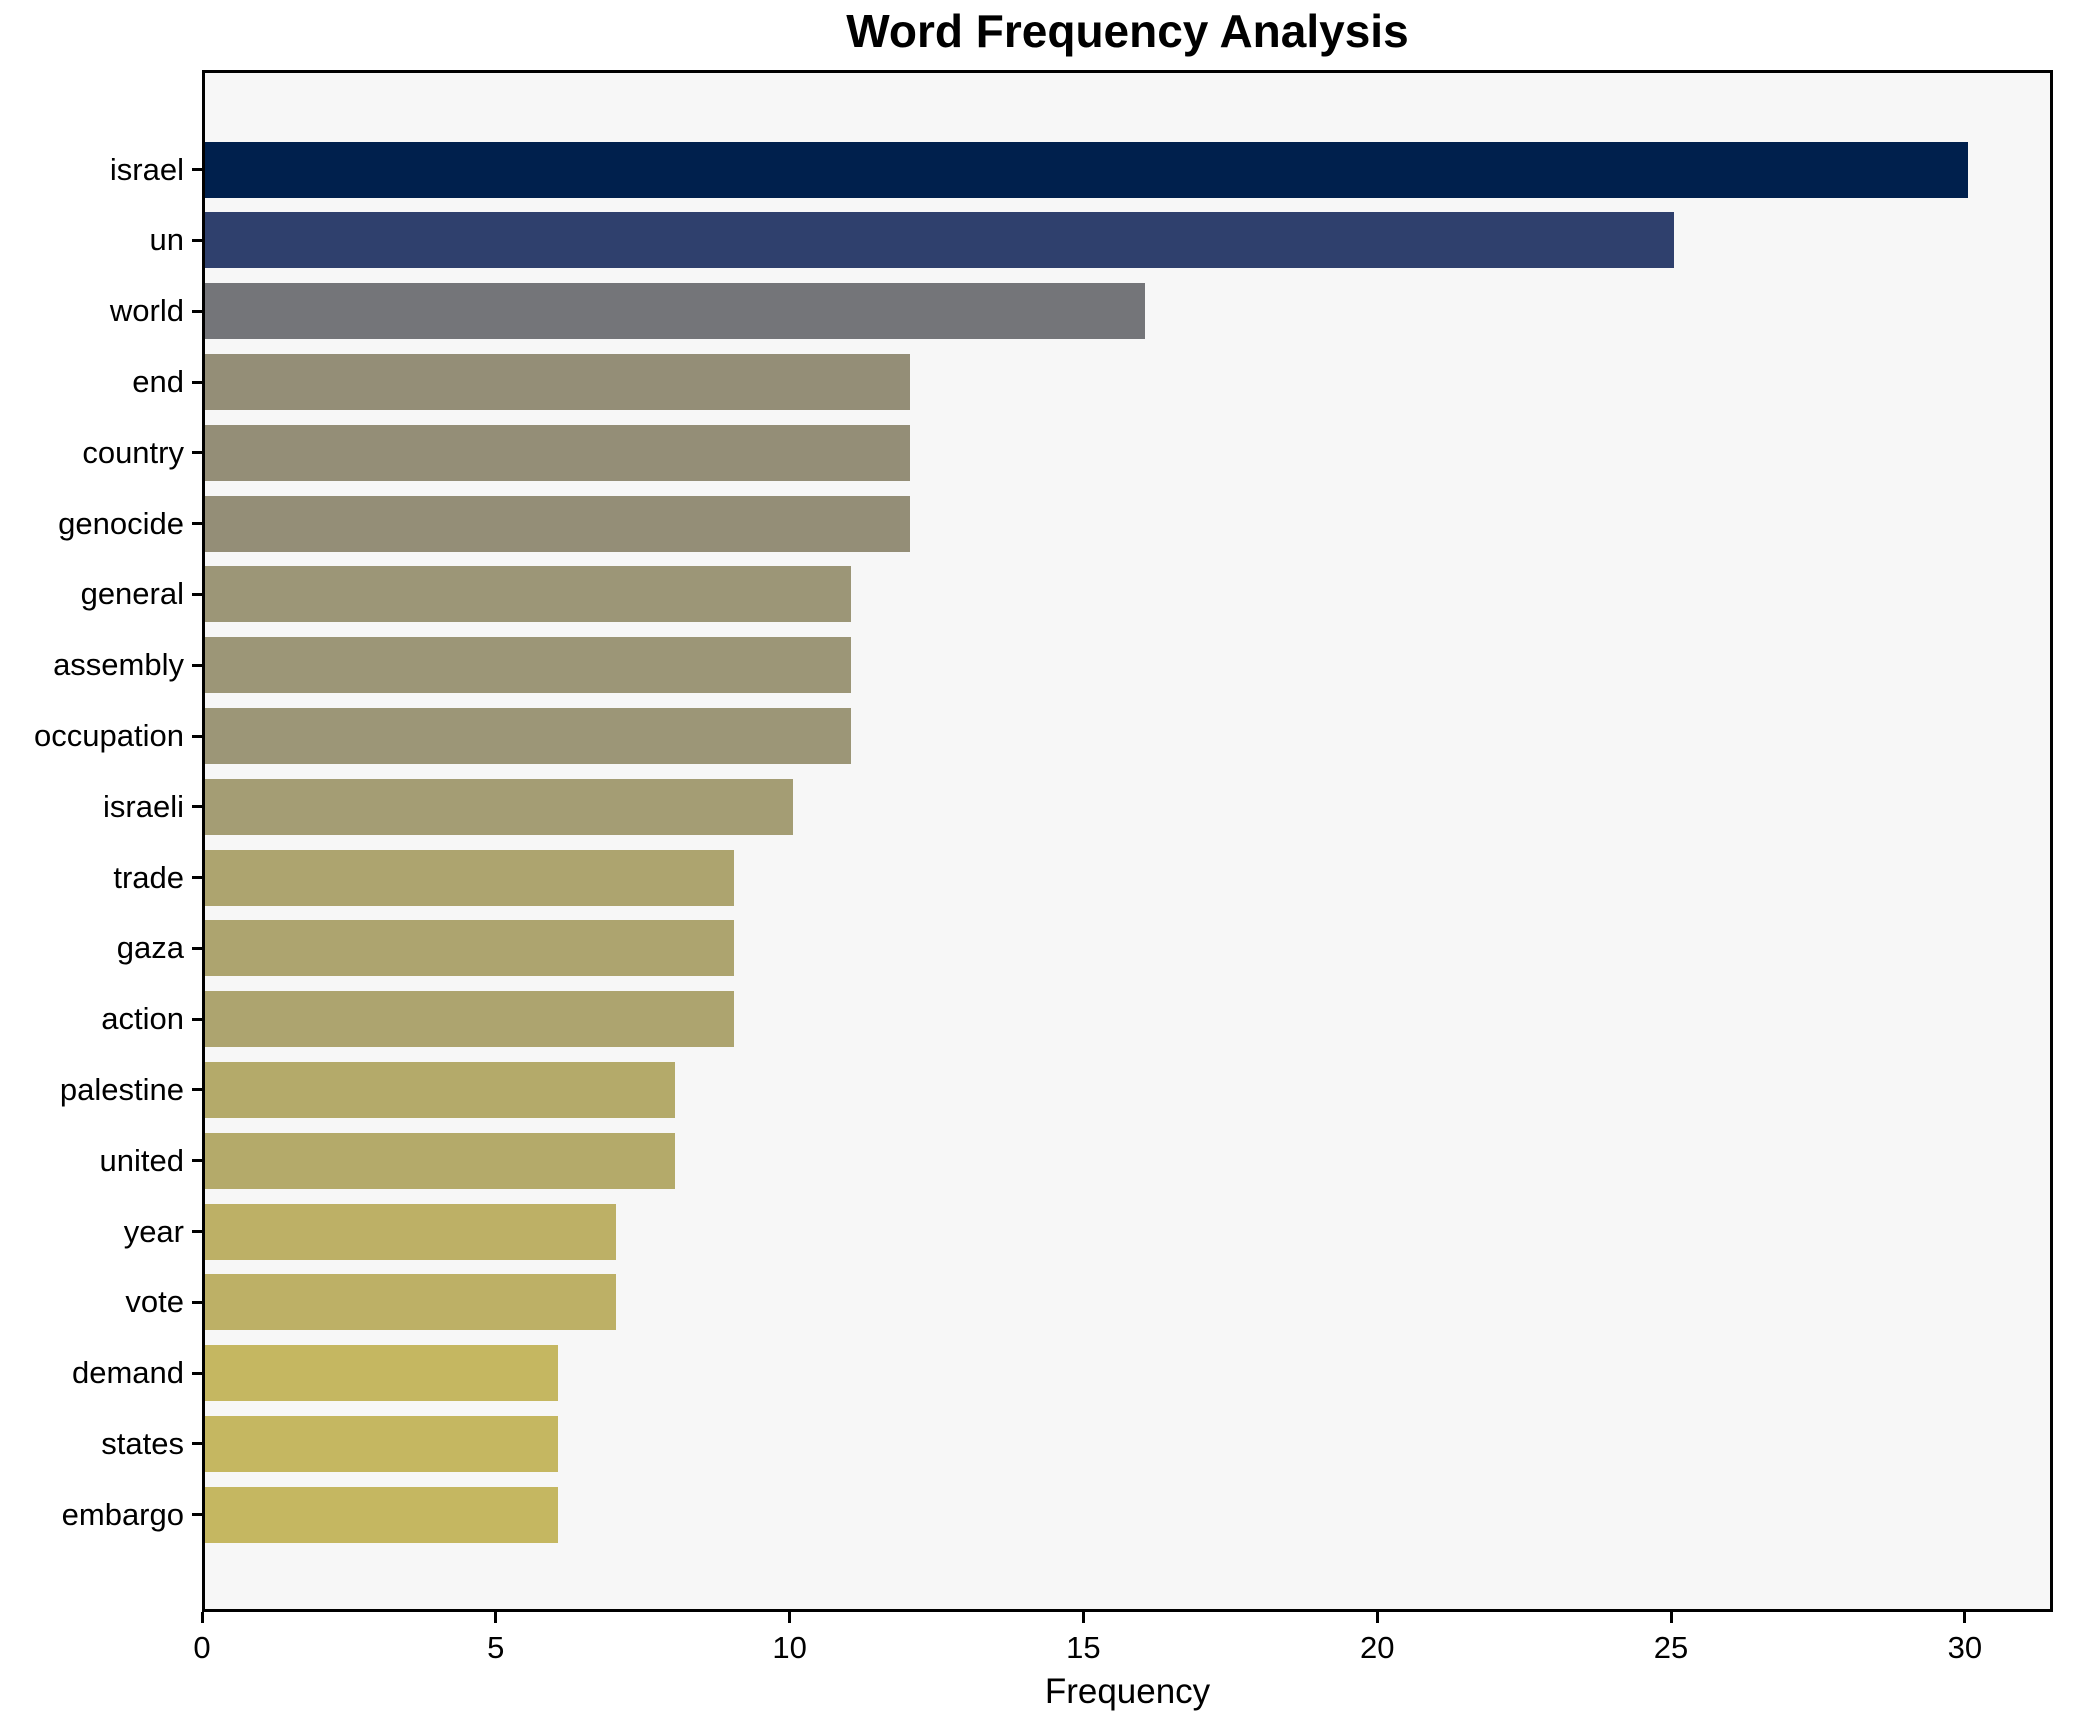 This screenshot has width=2080, height=1722. I want to click on x-axis-label: Frequency, so click(1127, 1691).